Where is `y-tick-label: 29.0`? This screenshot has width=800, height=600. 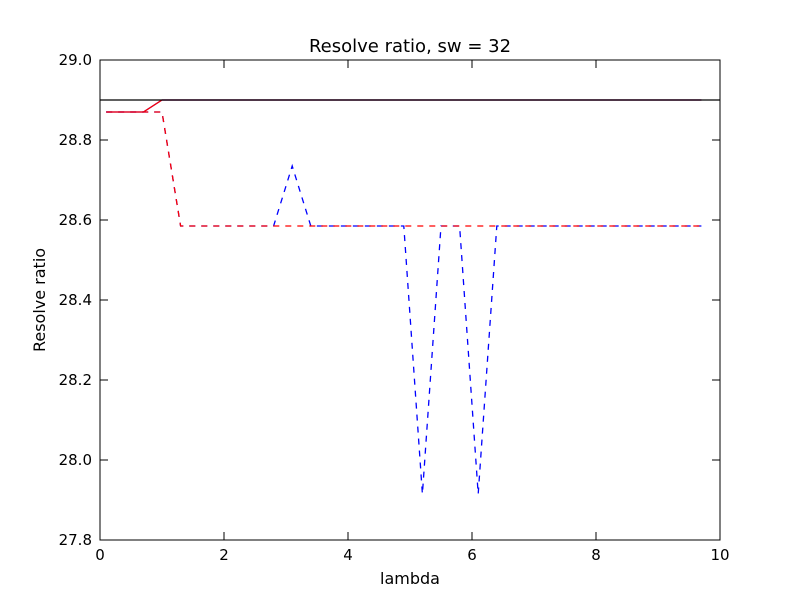
y-tick-label: 29.0 is located at coordinates (75, 60).